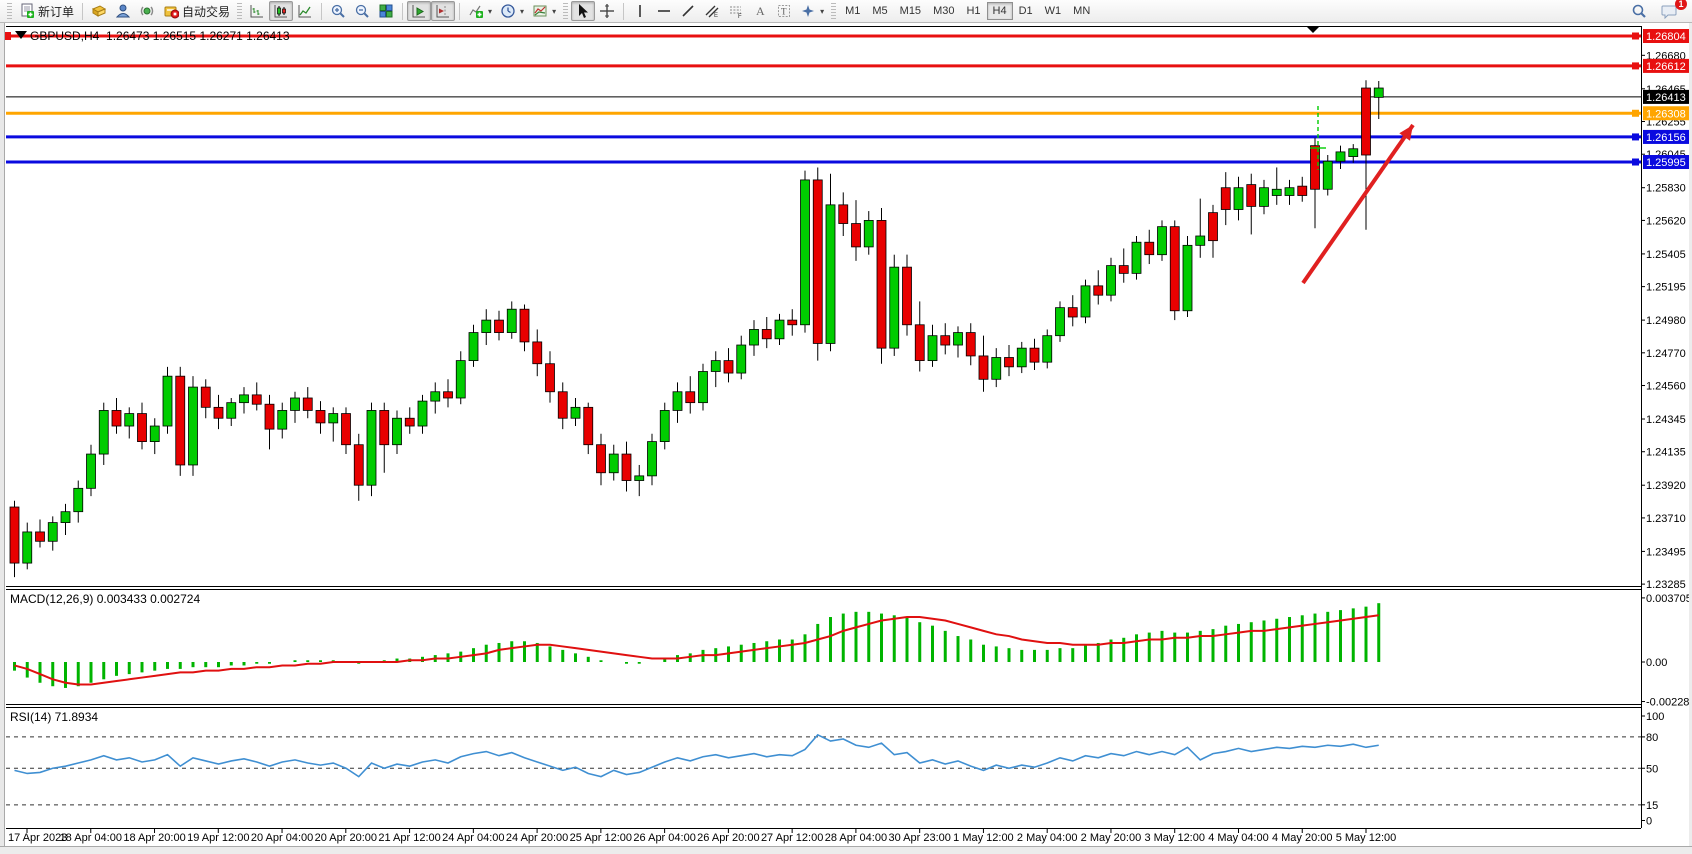  What do you see at coordinates (21, 35) in the screenshot?
I see `object-marker-icon` at bounding box center [21, 35].